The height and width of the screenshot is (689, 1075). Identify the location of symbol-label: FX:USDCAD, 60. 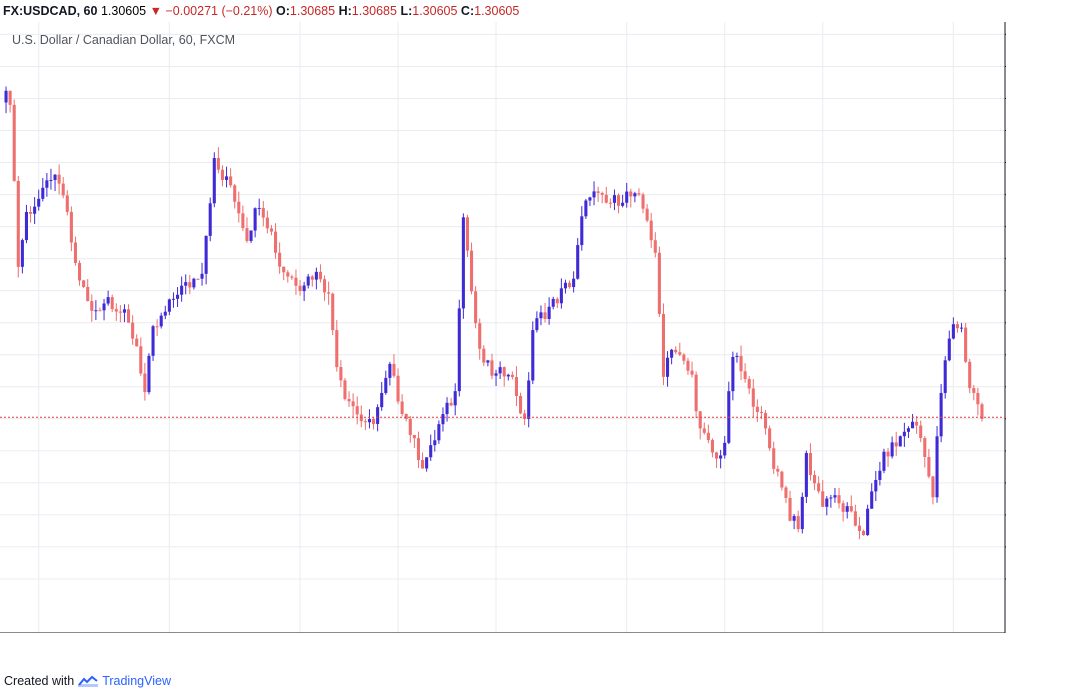
(50, 11).